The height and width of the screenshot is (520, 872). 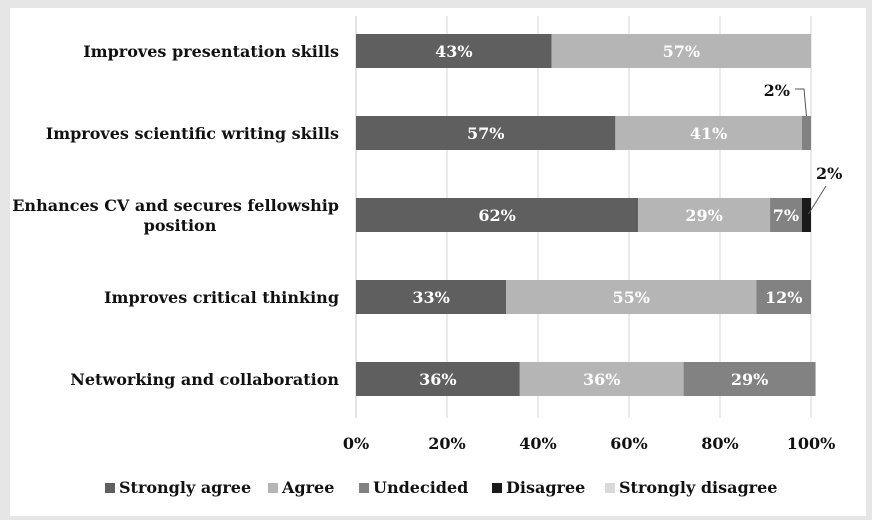 I want to click on legend-label: Strongly disagree, so click(x=698, y=487).